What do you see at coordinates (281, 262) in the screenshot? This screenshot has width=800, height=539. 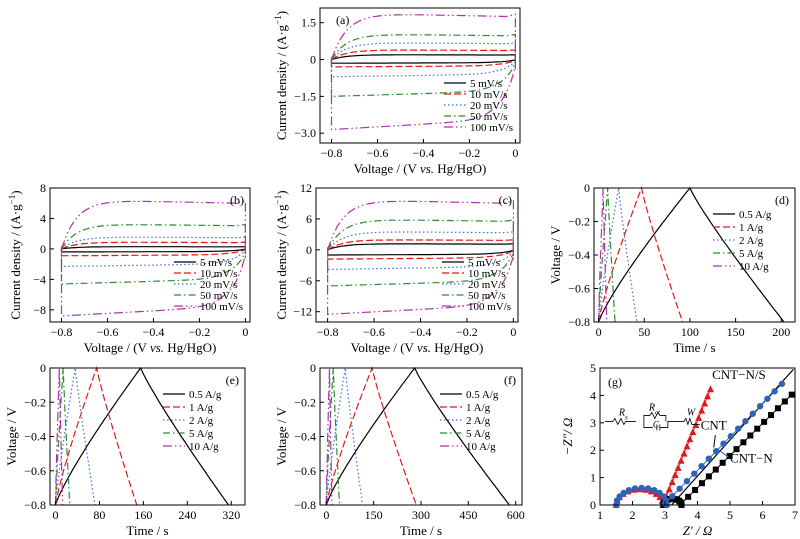 I see `y-axis-label-c-part: Current density / (A·g` at bounding box center [281, 262].